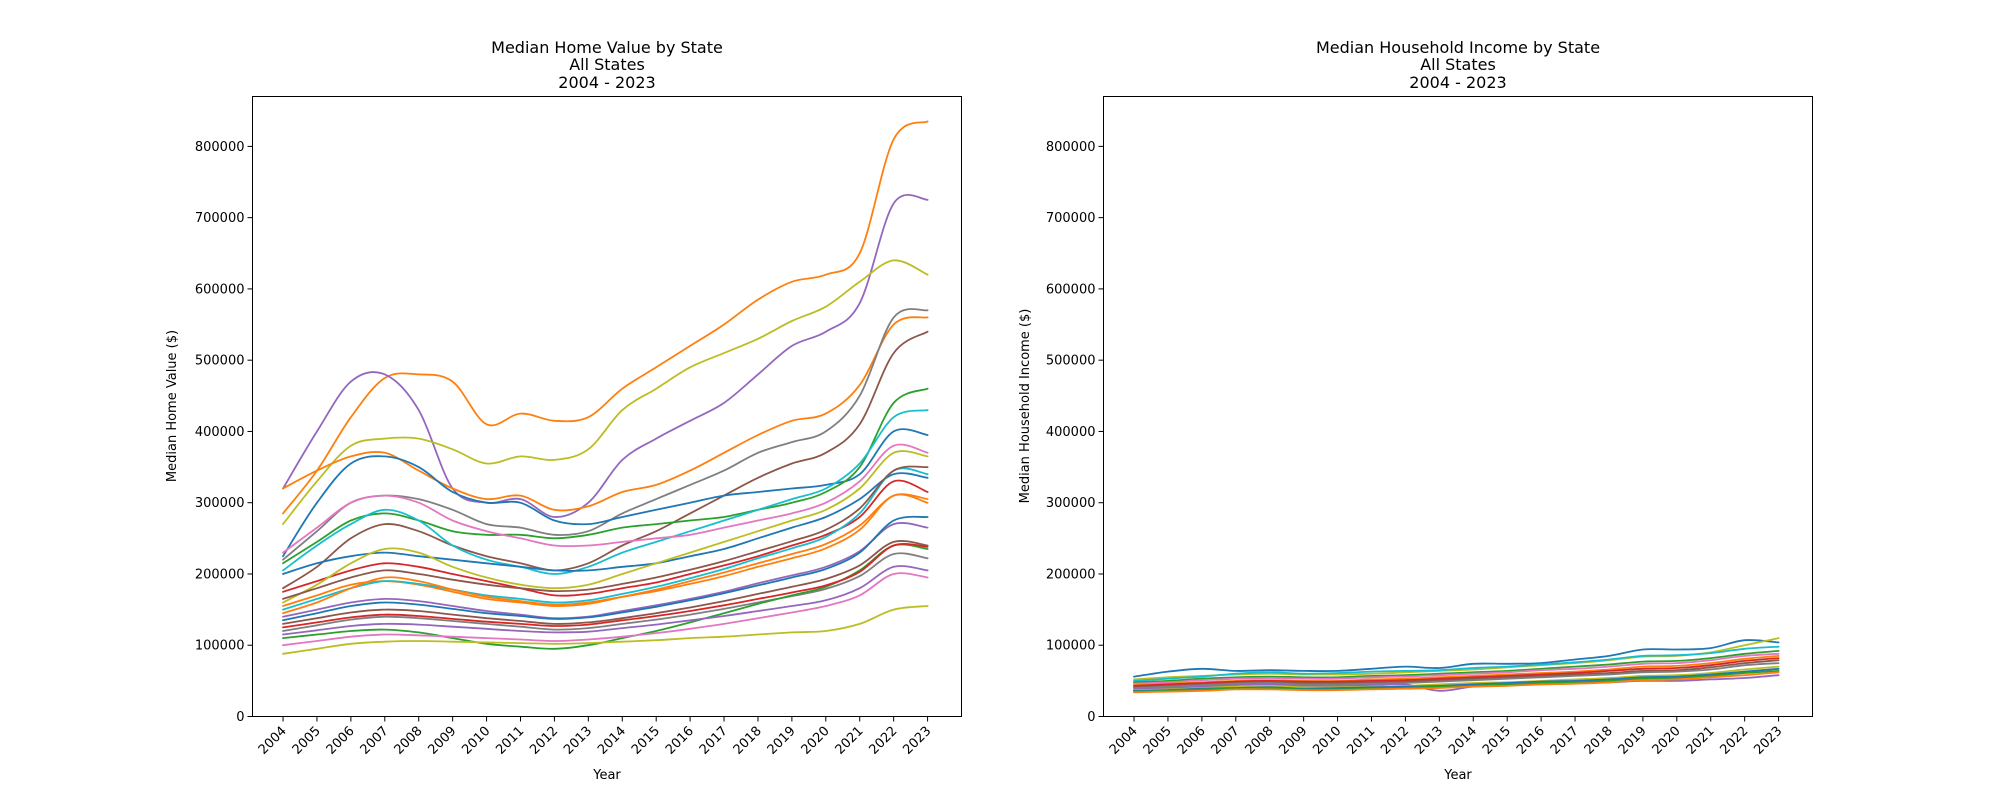 This screenshot has height=804, width=2000. What do you see at coordinates (172, 406) in the screenshot?
I see `y-axis-label: Median Home Value ($)` at bounding box center [172, 406].